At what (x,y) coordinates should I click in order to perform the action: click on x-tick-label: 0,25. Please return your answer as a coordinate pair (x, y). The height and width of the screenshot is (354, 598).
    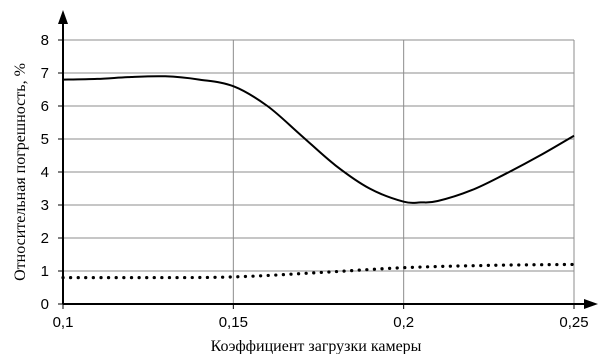
    Looking at the image, I should click on (573, 322).